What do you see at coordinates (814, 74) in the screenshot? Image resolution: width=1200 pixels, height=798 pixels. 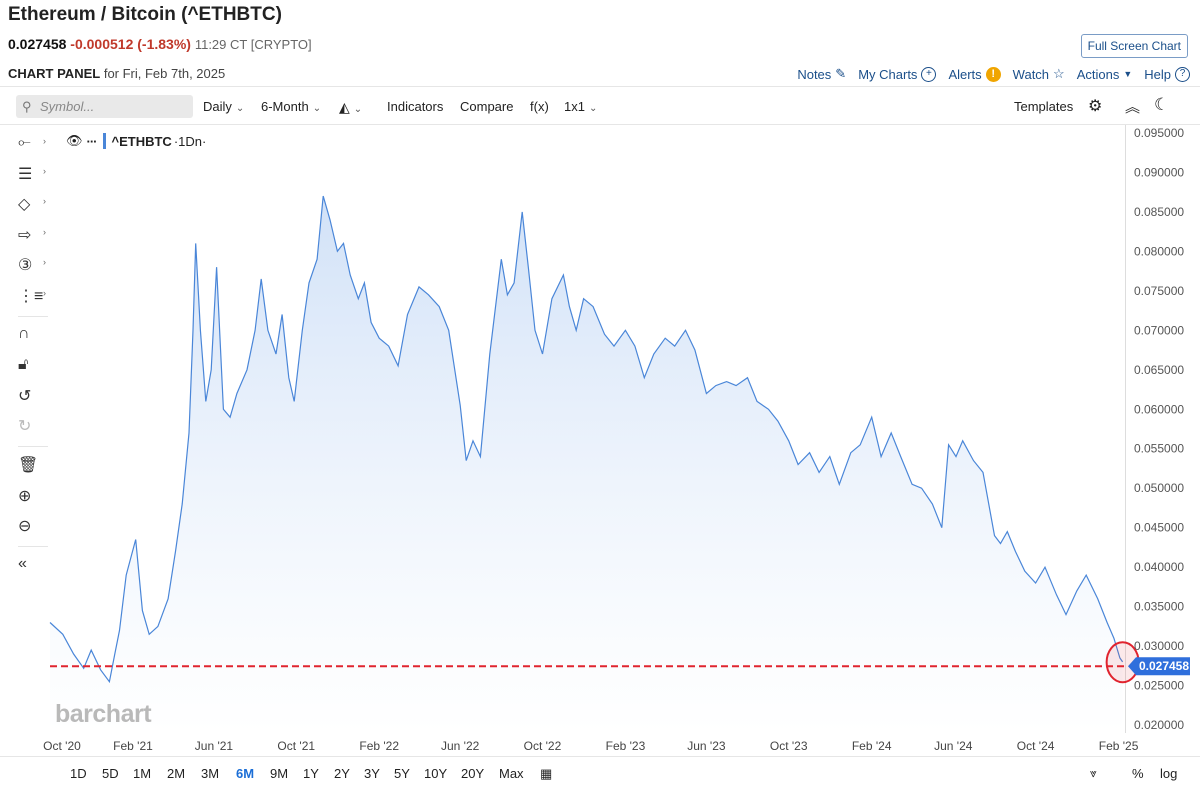 I see `notes-label: Notes` at bounding box center [814, 74].